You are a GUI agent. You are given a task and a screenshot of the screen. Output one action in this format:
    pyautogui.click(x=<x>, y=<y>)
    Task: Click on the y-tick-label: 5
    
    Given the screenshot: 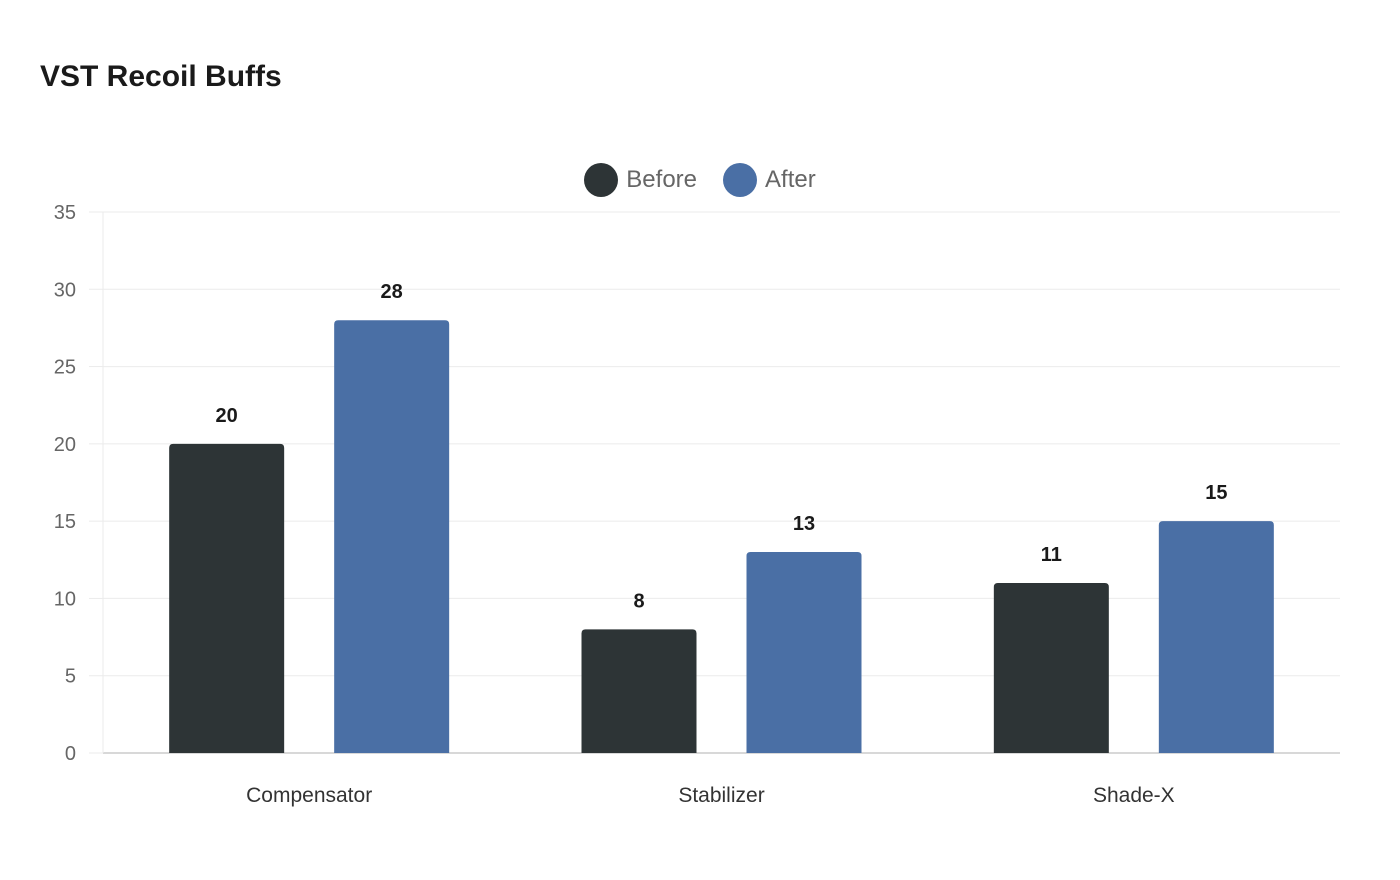 What is the action you would take?
    pyautogui.click(x=70, y=677)
    